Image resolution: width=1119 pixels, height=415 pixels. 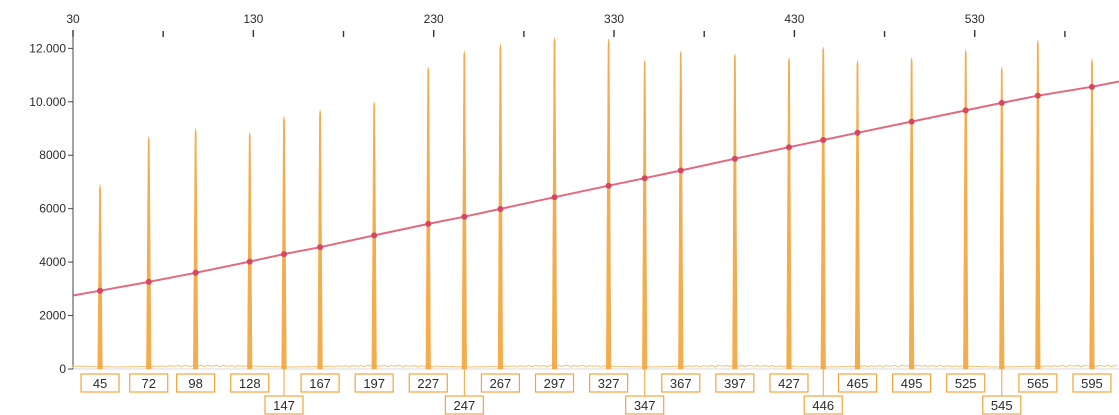 What do you see at coordinates (789, 383) in the screenshot?
I see `peak-label-text: 427` at bounding box center [789, 383].